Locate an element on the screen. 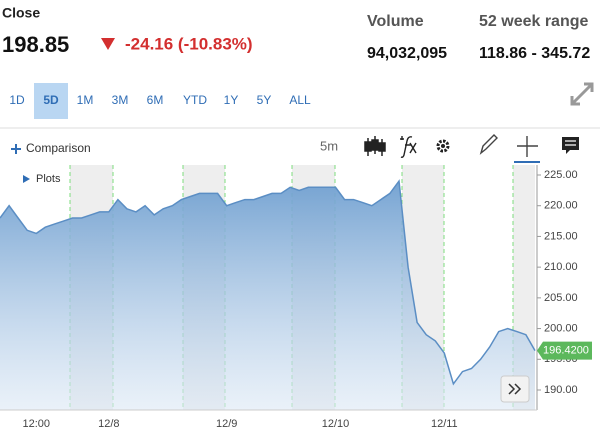 The height and width of the screenshot is (435, 600). range-button: 6M is located at coordinates (155, 100).